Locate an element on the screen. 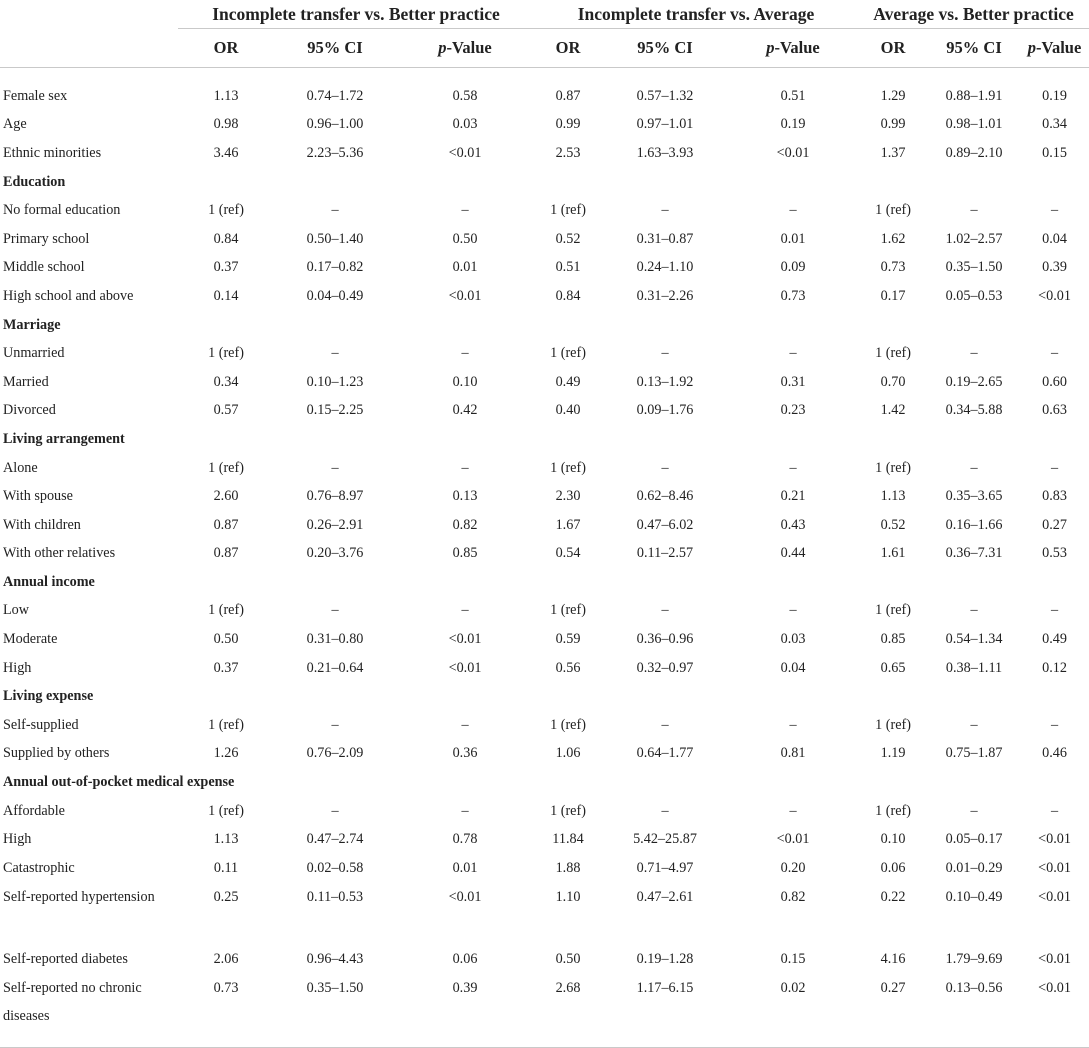 The image size is (1089, 1048). or-cell: 3.46 is located at coordinates (226, 152).